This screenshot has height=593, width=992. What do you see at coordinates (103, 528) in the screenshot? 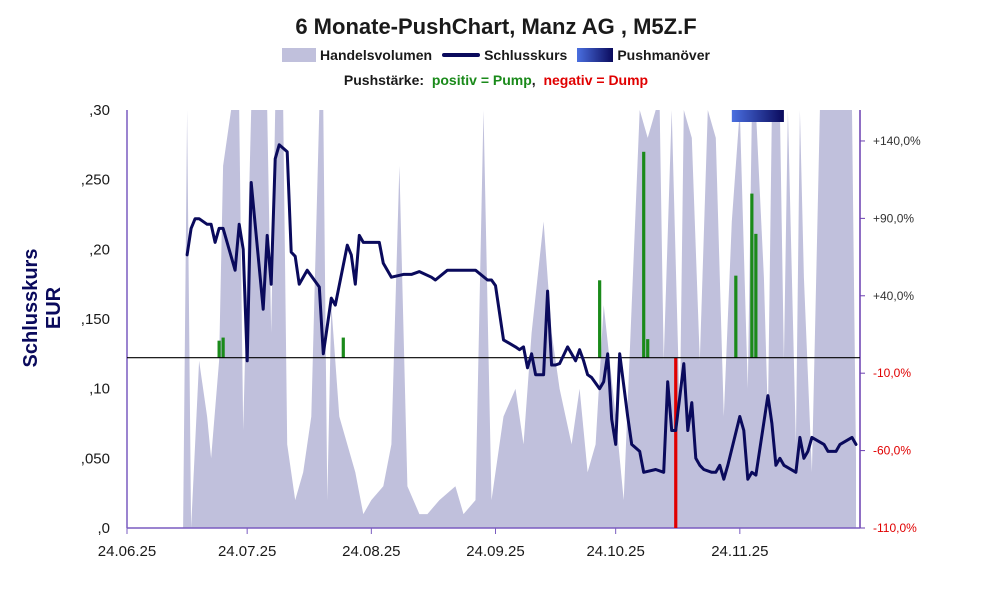
I see `y-left-tick-label: ,0` at bounding box center [103, 528].